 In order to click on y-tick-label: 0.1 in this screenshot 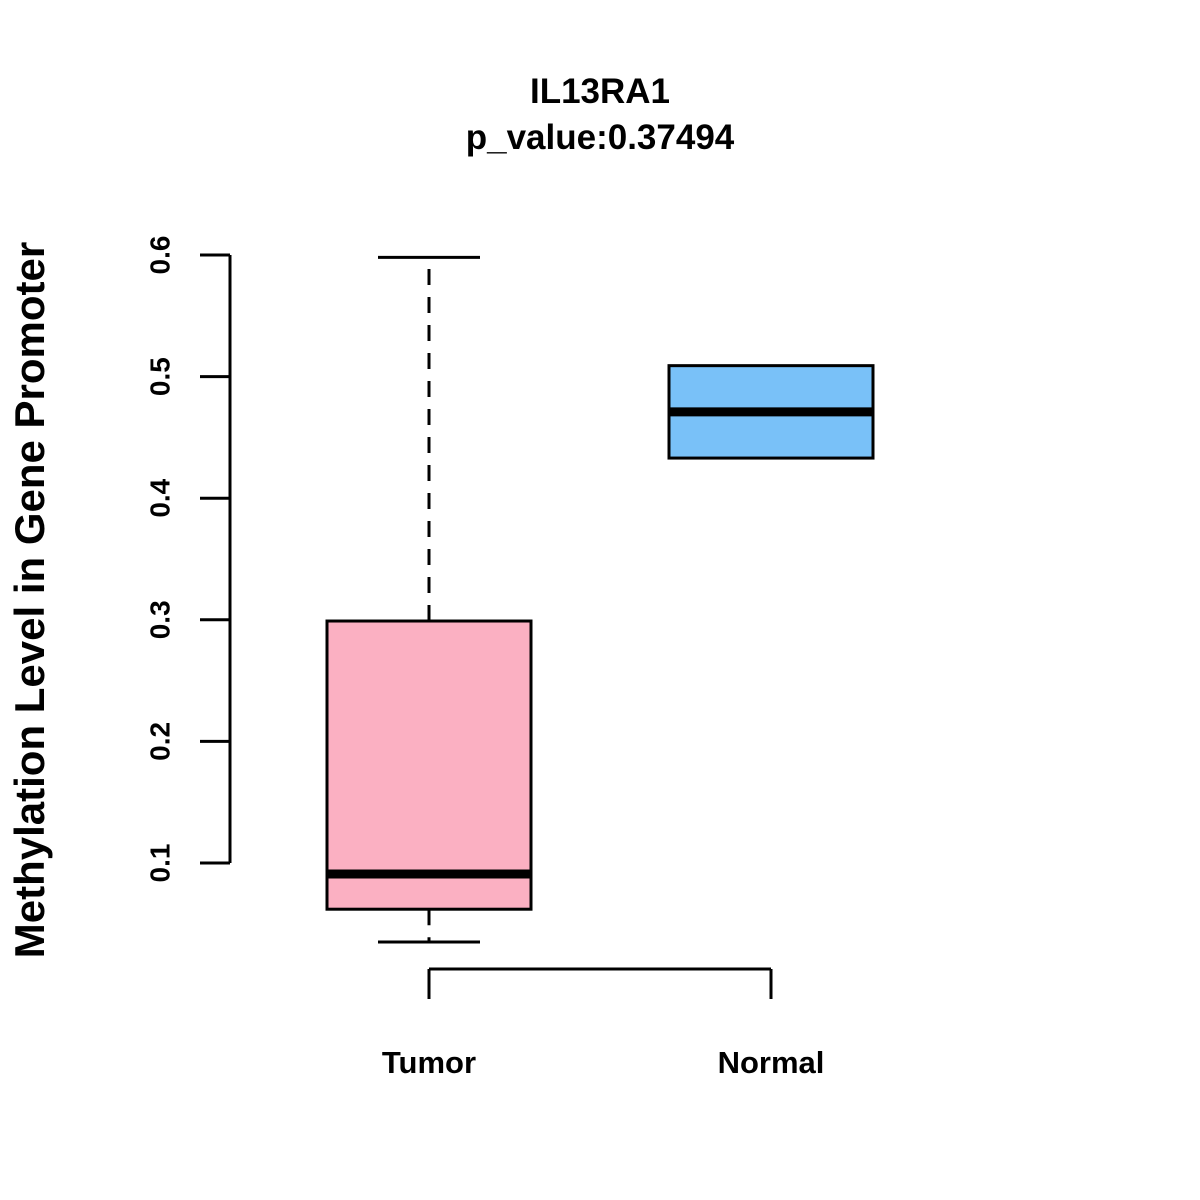, I will do `click(159, 863)`.